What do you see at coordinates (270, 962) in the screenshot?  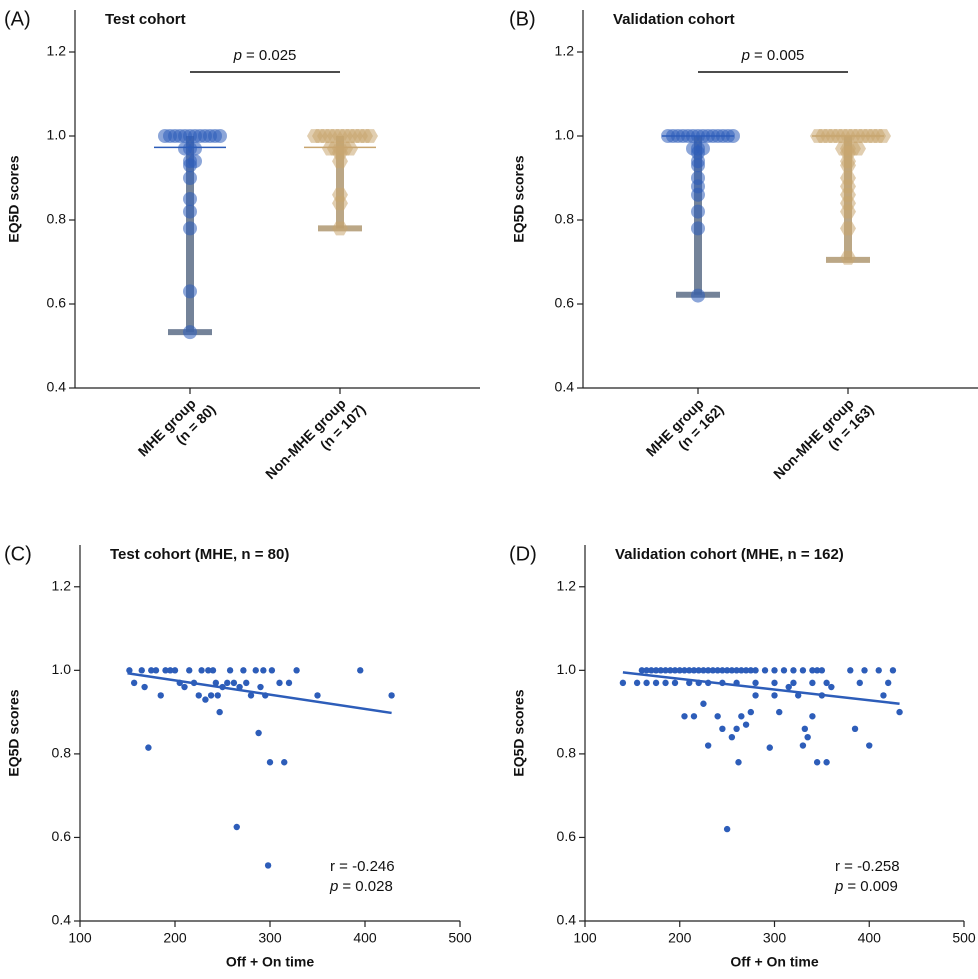 I see `x-axis-label: Off + On time` at bounding box center [270, 962].